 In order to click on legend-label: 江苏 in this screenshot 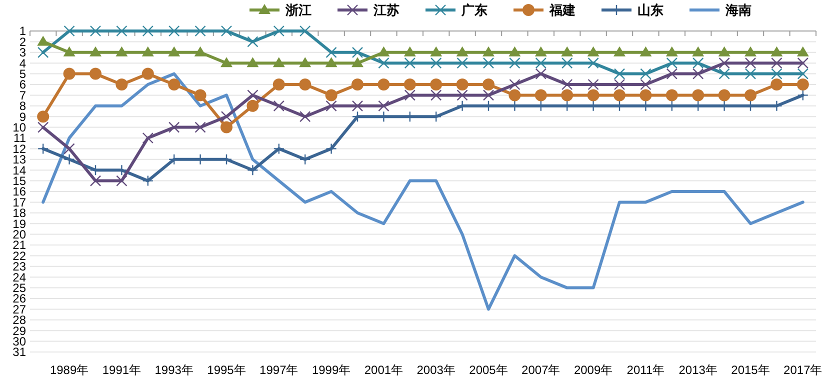, I will do `click(386, 10)`.